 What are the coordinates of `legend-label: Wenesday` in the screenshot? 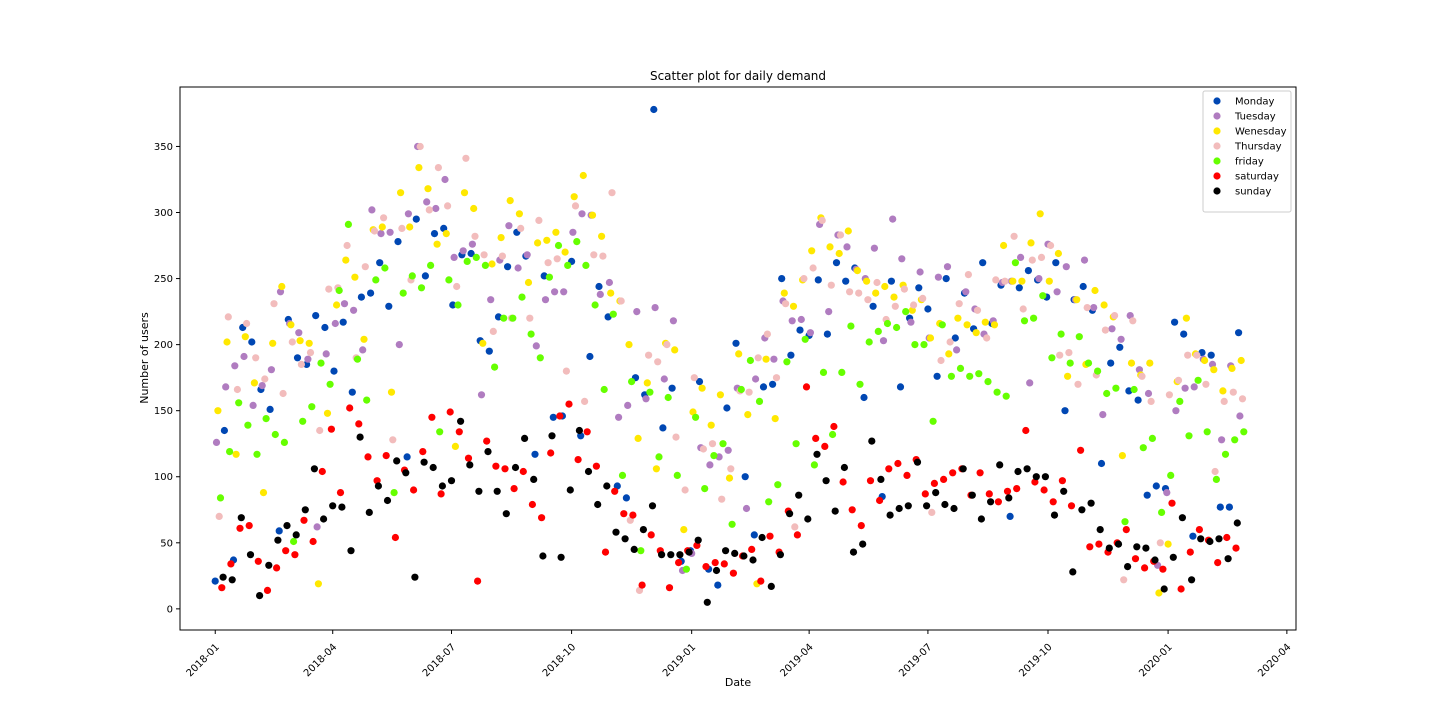 It's located at (1261, 132).